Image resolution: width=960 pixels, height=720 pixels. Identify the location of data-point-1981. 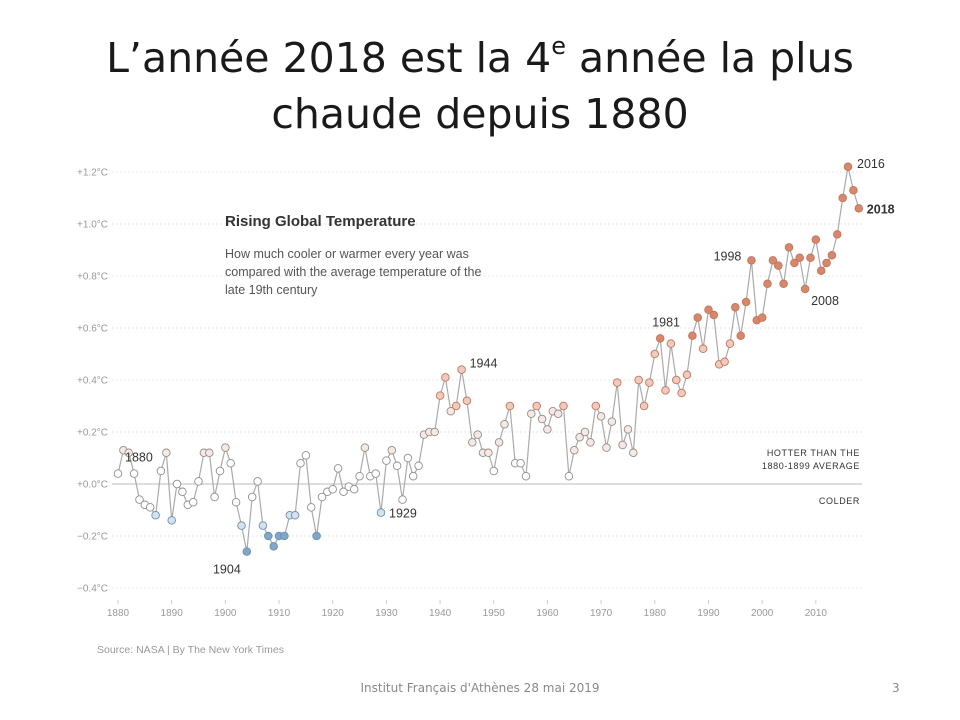
(660, 338).